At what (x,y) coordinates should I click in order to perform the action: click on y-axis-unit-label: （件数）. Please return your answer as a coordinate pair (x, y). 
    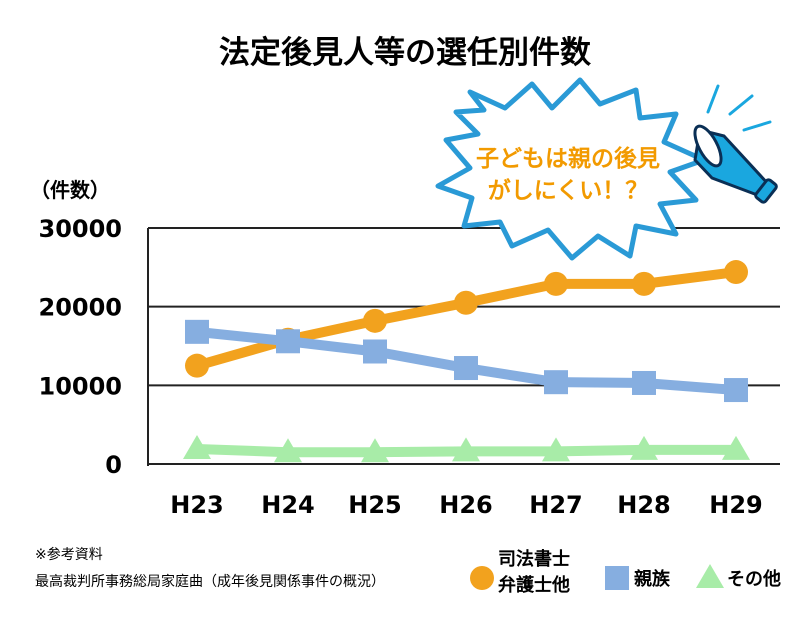
    Looking at the image, I should click on (70, 190).